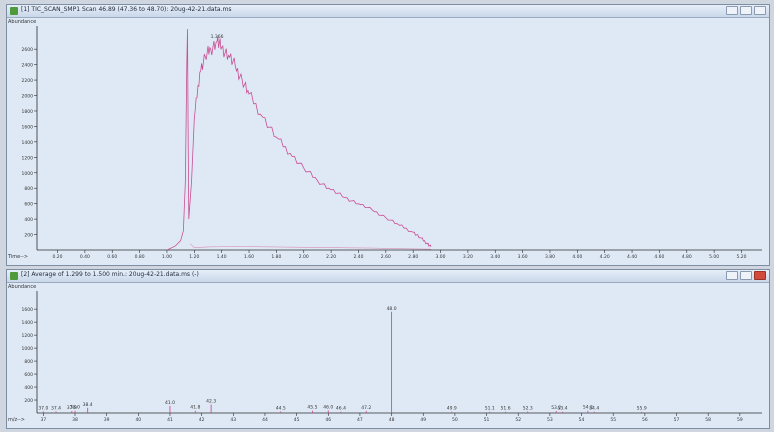 The height and width of the screenshot is (432, 774). Describe the element at coordinates (741, 257) in the screenshot. I see `x-tick-label: 5.20` at that location.